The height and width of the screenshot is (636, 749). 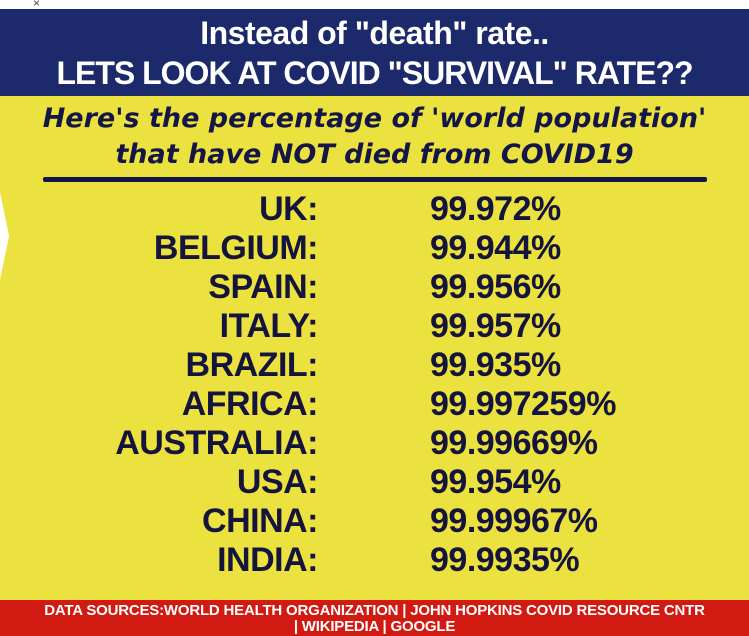 What do you see at coordinates (37, 5) in the screenshot?
I see `close-icon: ×` at bounding box center [37, 5].